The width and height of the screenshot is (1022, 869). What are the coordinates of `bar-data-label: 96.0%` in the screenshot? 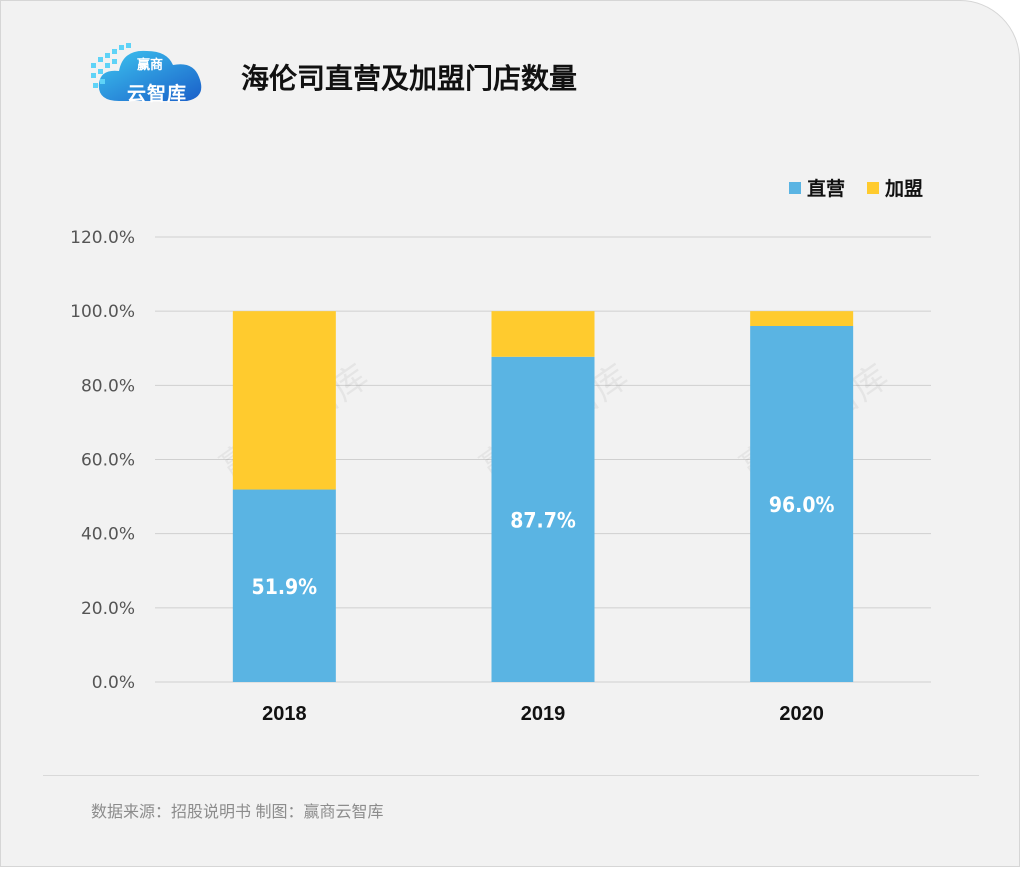 It's located at (802, 505).